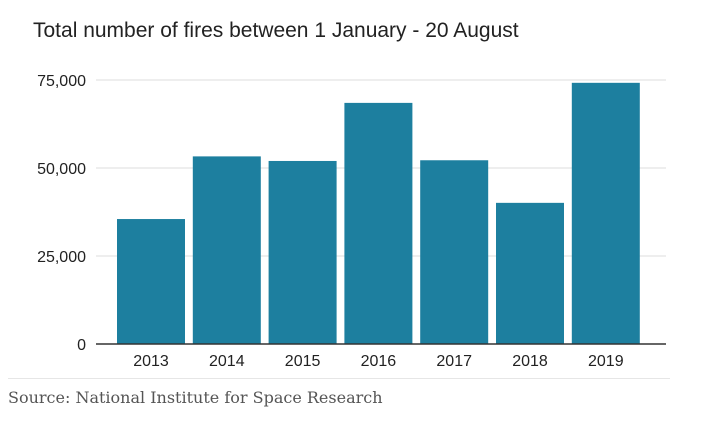 The height and width of the screenshot is (425, 714). Describe the element at coordinates (302, 252) in the screenshot. I see `bar-2015` at that location.